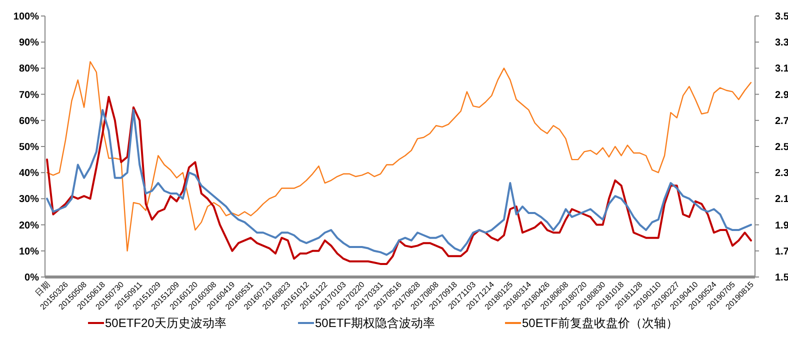 This screenshot has height=342, width=788. I want to click on y-tick-label: 70%, so click(29, 95).